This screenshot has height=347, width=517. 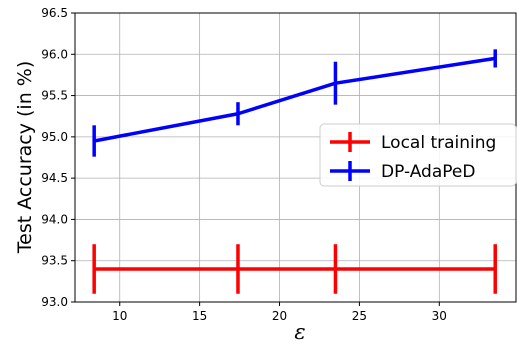 I want to click on x-tick-label-3: 25, so click(x=359, y=316).